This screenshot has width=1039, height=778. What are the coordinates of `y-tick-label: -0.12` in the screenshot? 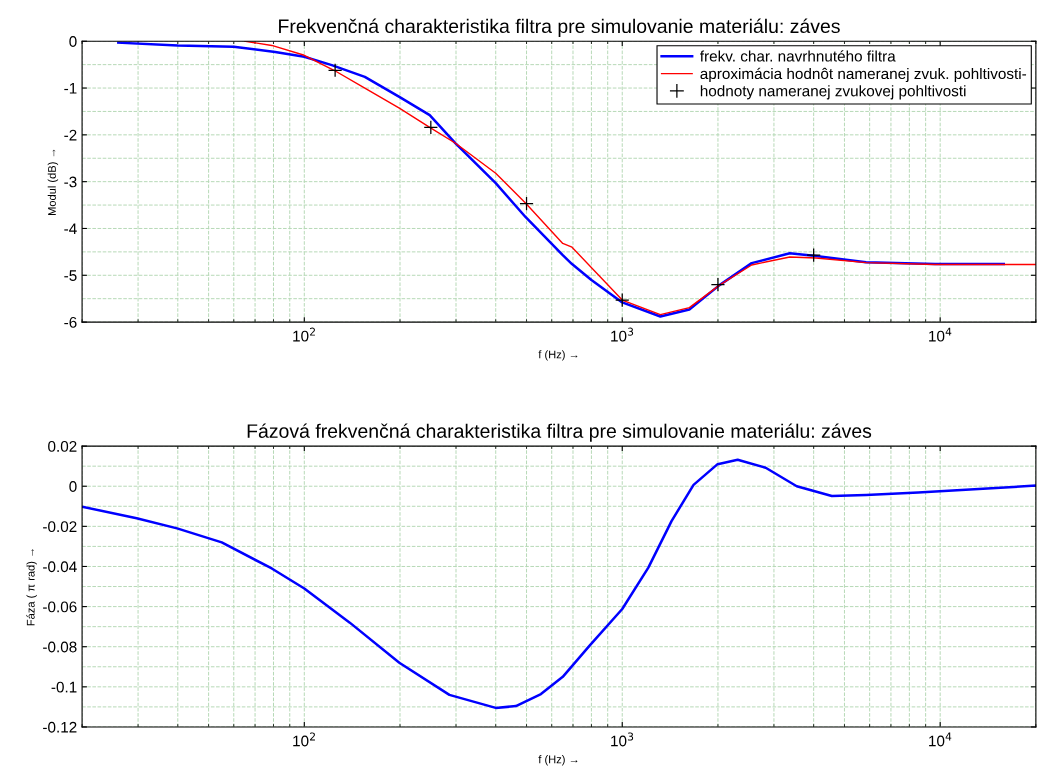 It's located at (60, 727).